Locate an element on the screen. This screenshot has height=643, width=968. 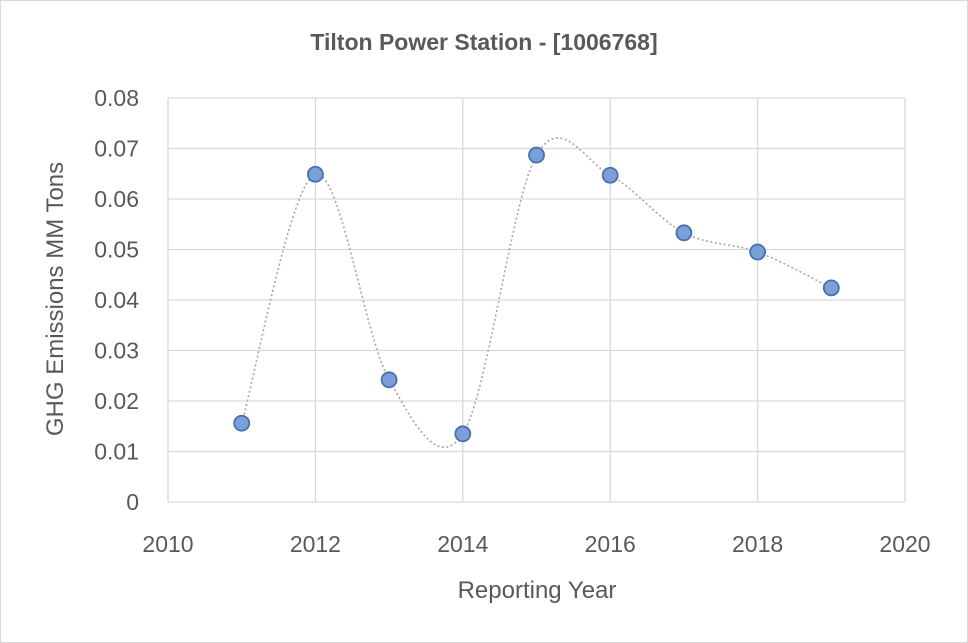
y-tick-label: 0.04 is located at coordinates (116, 300).